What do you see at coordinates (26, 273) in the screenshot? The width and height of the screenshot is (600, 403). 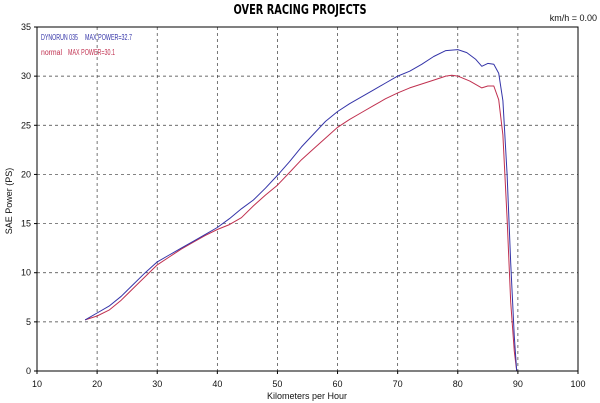 I see `y-tick-label: 10` at bounding box center [26, 273].